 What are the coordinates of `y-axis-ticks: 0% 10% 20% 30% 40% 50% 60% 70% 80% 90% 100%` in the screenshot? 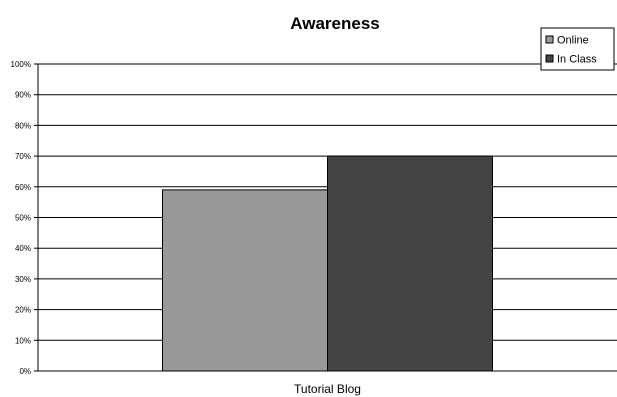 It's located at (24, 218).